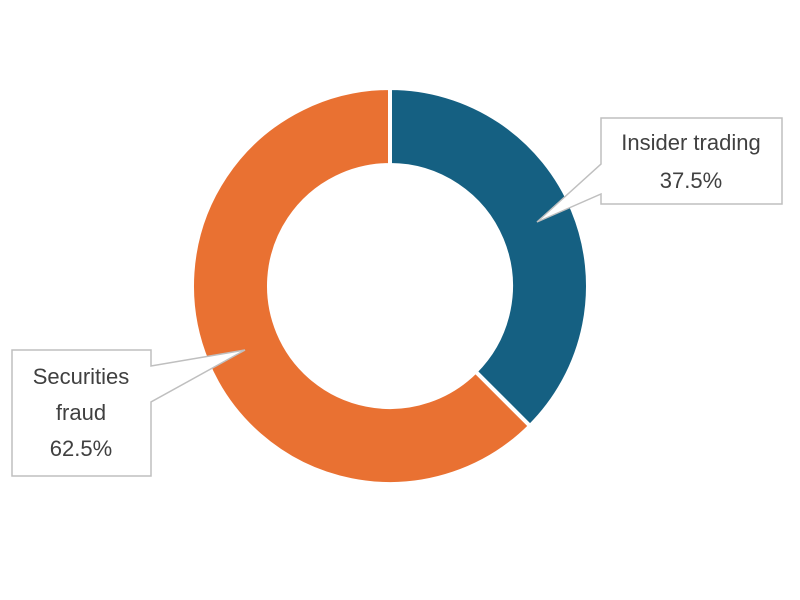  I want to click on callout-box-securities-fraud, so click(128, 413).